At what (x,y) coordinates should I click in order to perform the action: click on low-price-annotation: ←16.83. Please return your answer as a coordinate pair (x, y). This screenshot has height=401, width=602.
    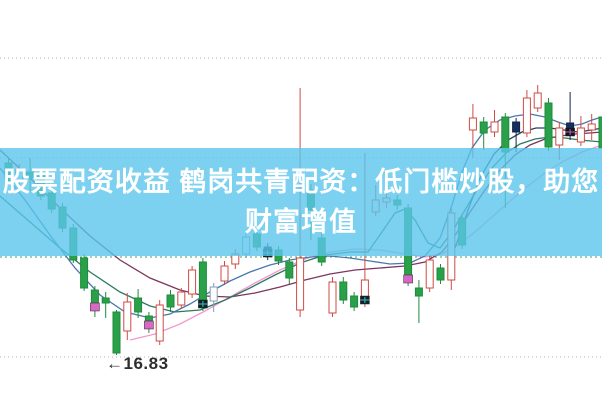
    Looking at the image, I should click on (137, 363).